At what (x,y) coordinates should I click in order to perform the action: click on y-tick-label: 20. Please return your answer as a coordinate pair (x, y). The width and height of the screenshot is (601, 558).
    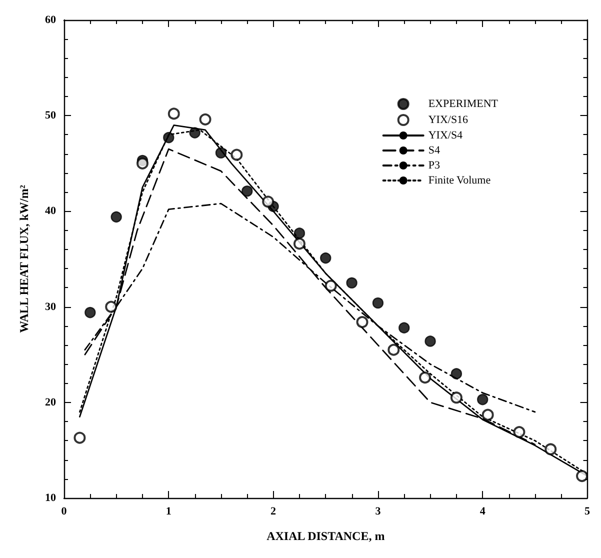
    Looking at the image, I should click on (50, 402).